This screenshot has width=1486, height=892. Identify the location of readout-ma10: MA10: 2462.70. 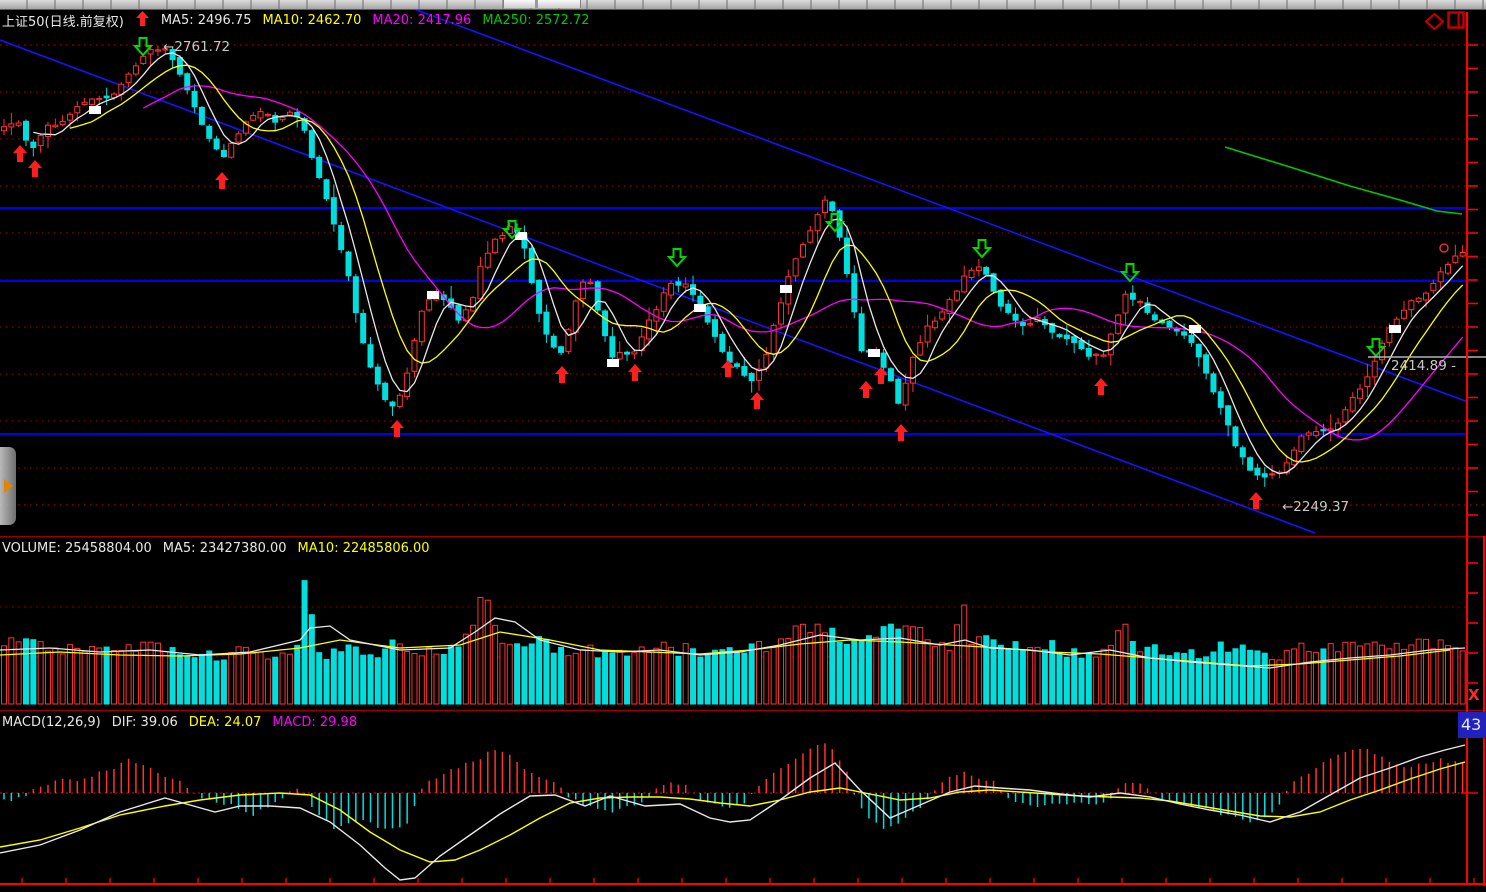
(312, 20).